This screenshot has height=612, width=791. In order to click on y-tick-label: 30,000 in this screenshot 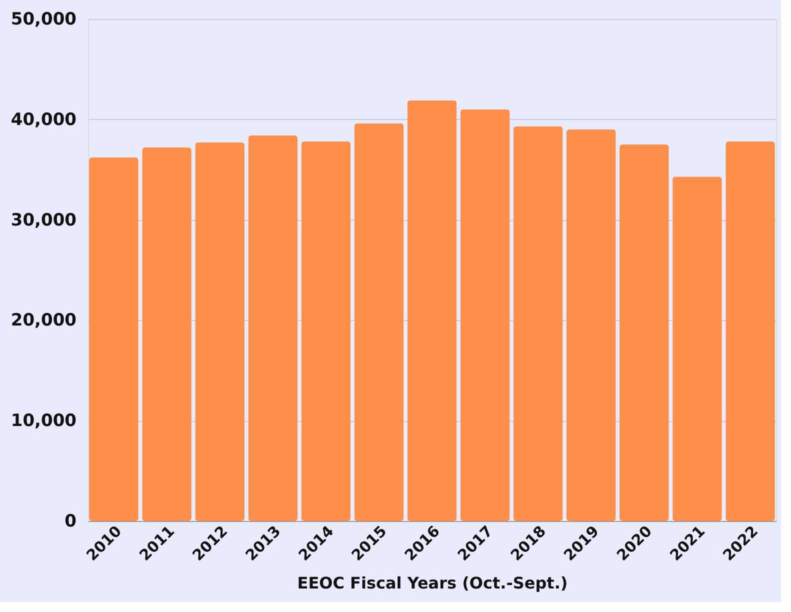, I will do `click(43, 220)`.